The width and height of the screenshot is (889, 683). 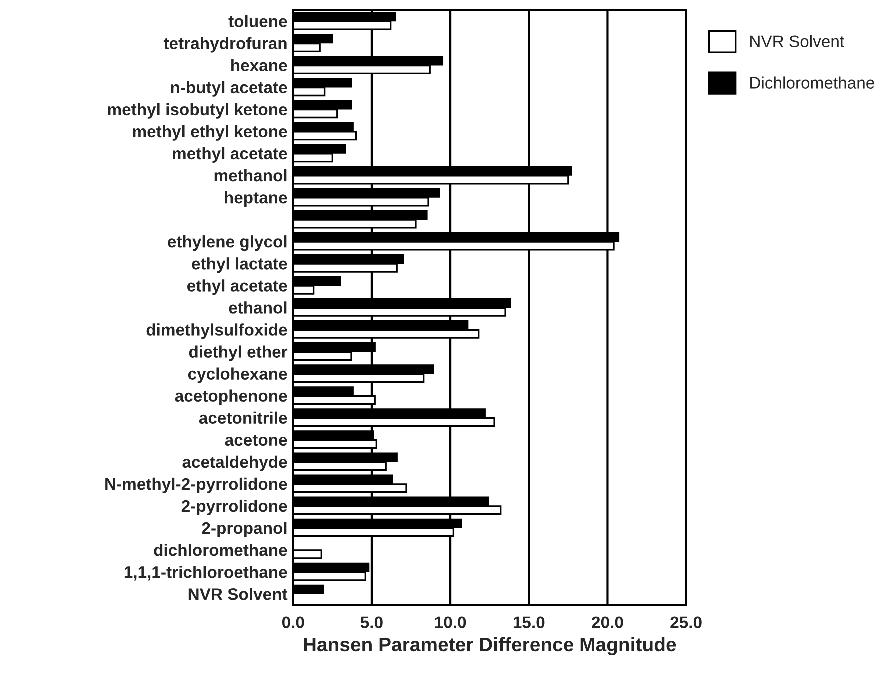 I want to click on x-tick-label: 25.0, so click(x=686, y=622).